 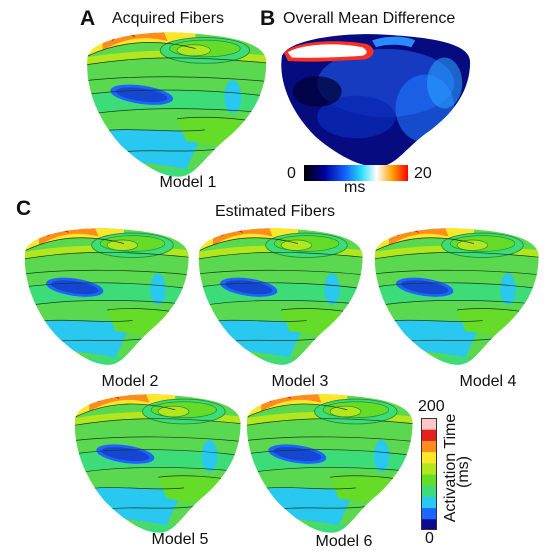 I want to click on activation-colorbar-border, so click(x=429, y=474).